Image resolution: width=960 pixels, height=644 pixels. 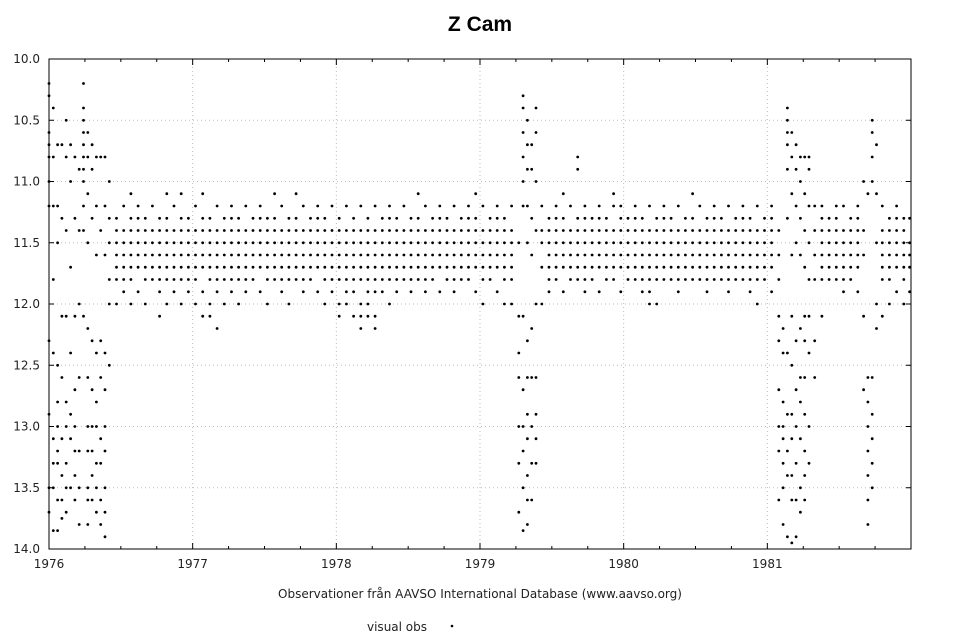 What do you see at coordinates (49, 564) in the screenshot?
I see `x-tick-label: 1976` at bounding box center [49, 564].